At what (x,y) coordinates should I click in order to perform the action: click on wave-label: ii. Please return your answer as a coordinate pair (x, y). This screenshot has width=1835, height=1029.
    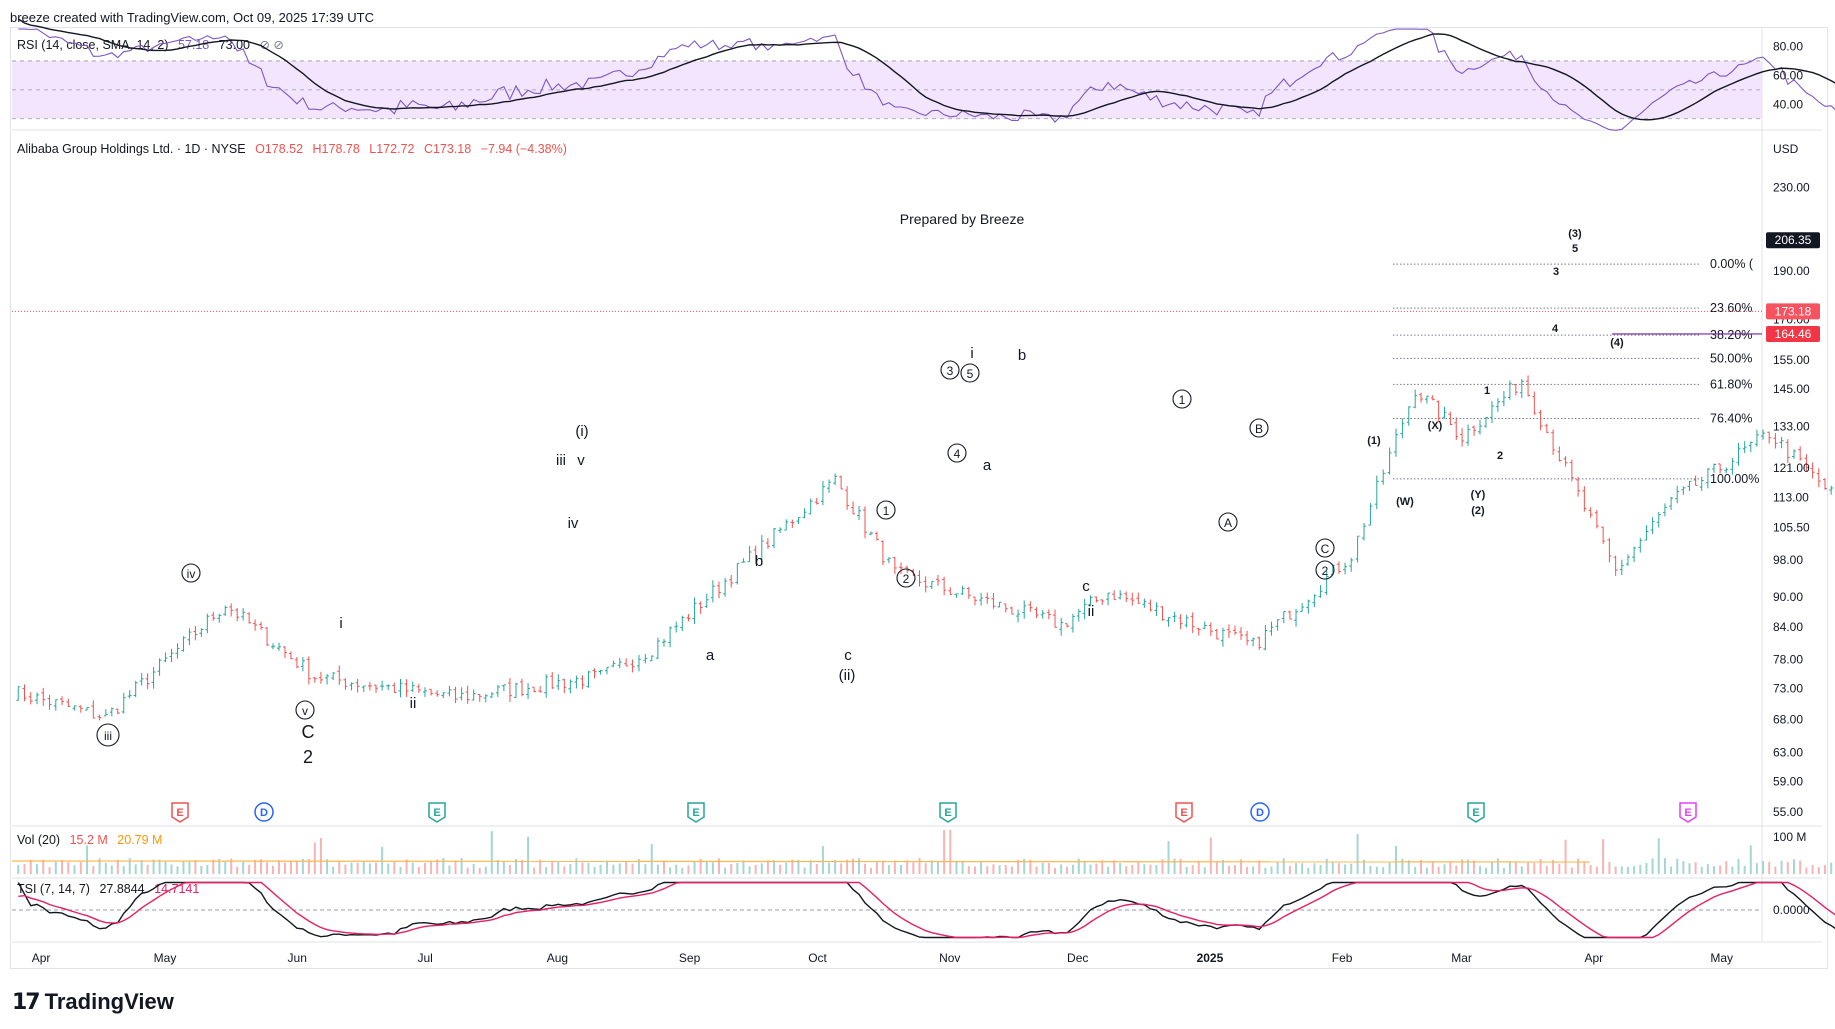
    Looking at the image, I should click on (413, 703).